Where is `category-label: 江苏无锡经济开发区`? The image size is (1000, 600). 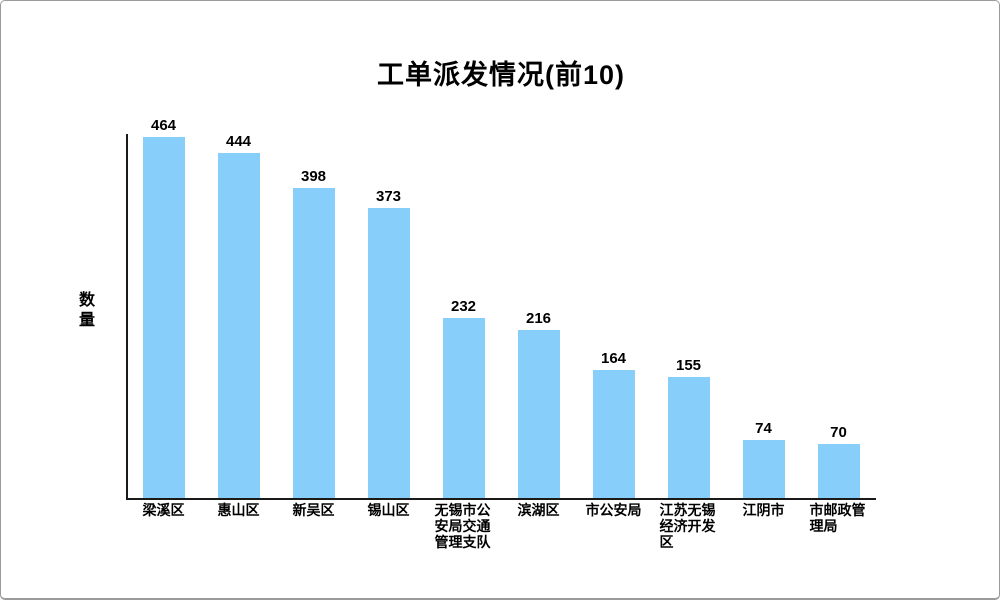 category-label: 江苏无锡经济开发区 is located at coordinates (687, 526).